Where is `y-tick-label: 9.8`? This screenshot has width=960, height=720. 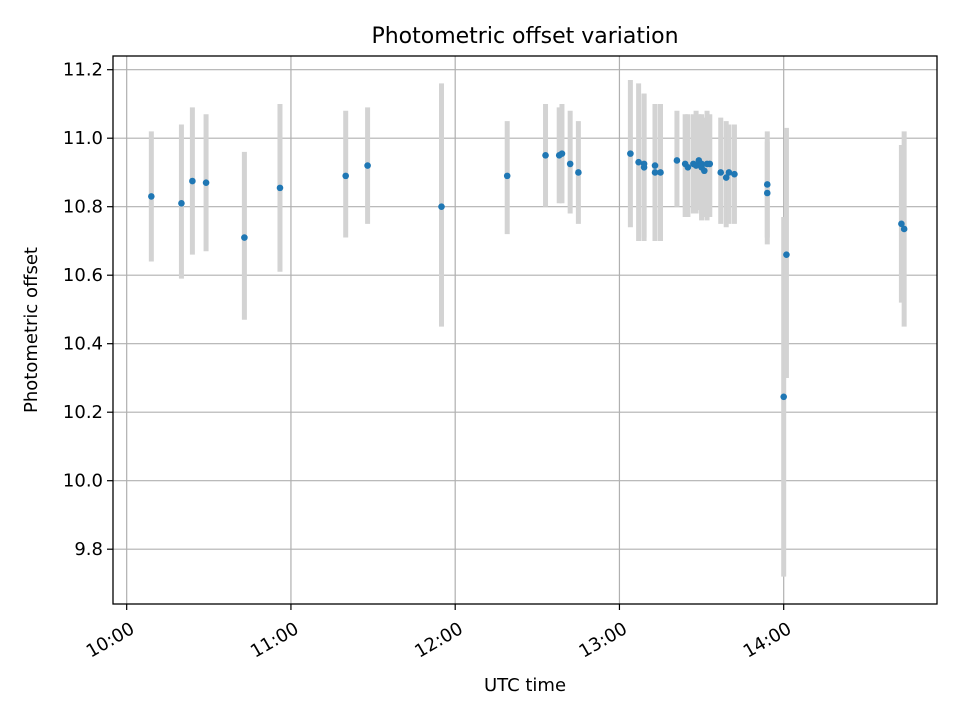
y-tick-label: 9.8 is located at coordinates (88, 549).